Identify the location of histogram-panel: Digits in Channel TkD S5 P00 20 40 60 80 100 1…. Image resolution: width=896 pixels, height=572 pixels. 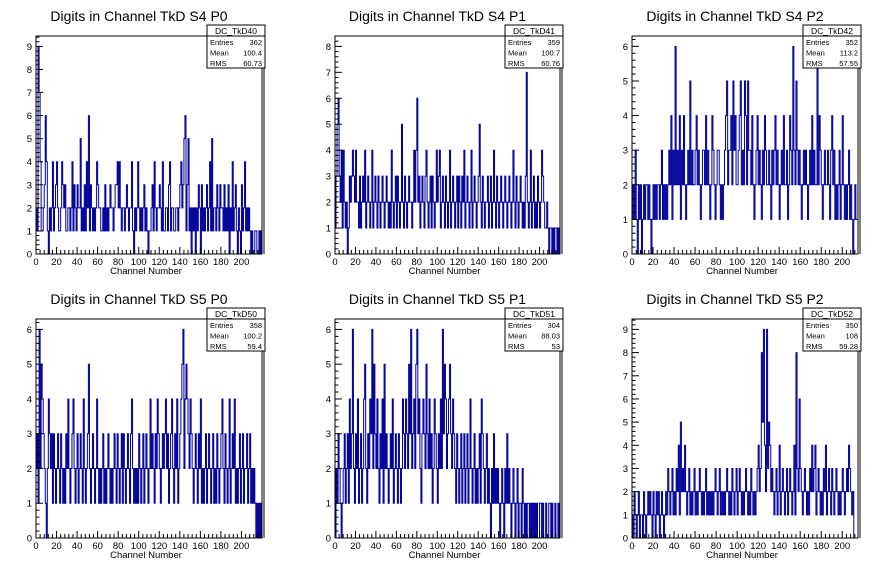
(146, 426).